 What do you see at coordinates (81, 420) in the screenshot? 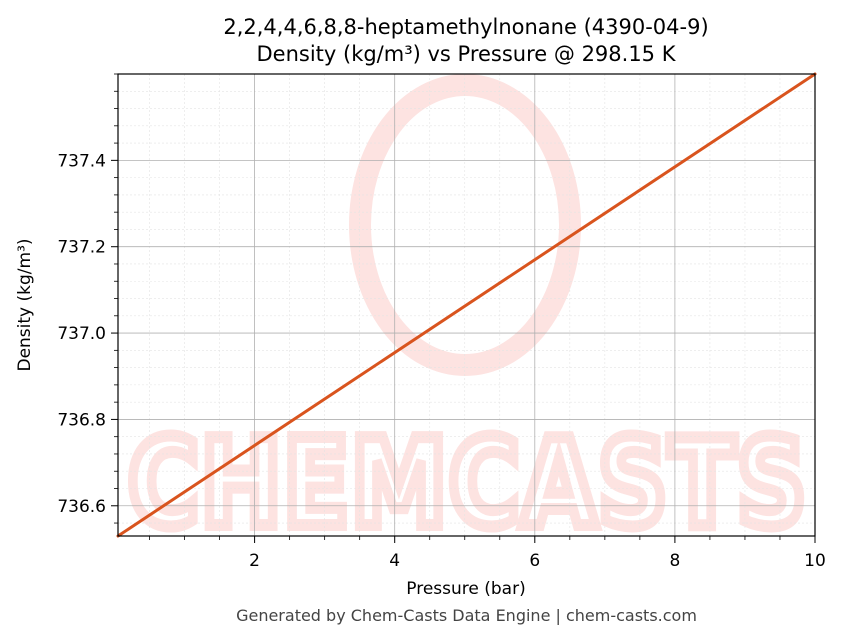
I see `y-tick-label: 736.8` at bounding box center [81, 420].